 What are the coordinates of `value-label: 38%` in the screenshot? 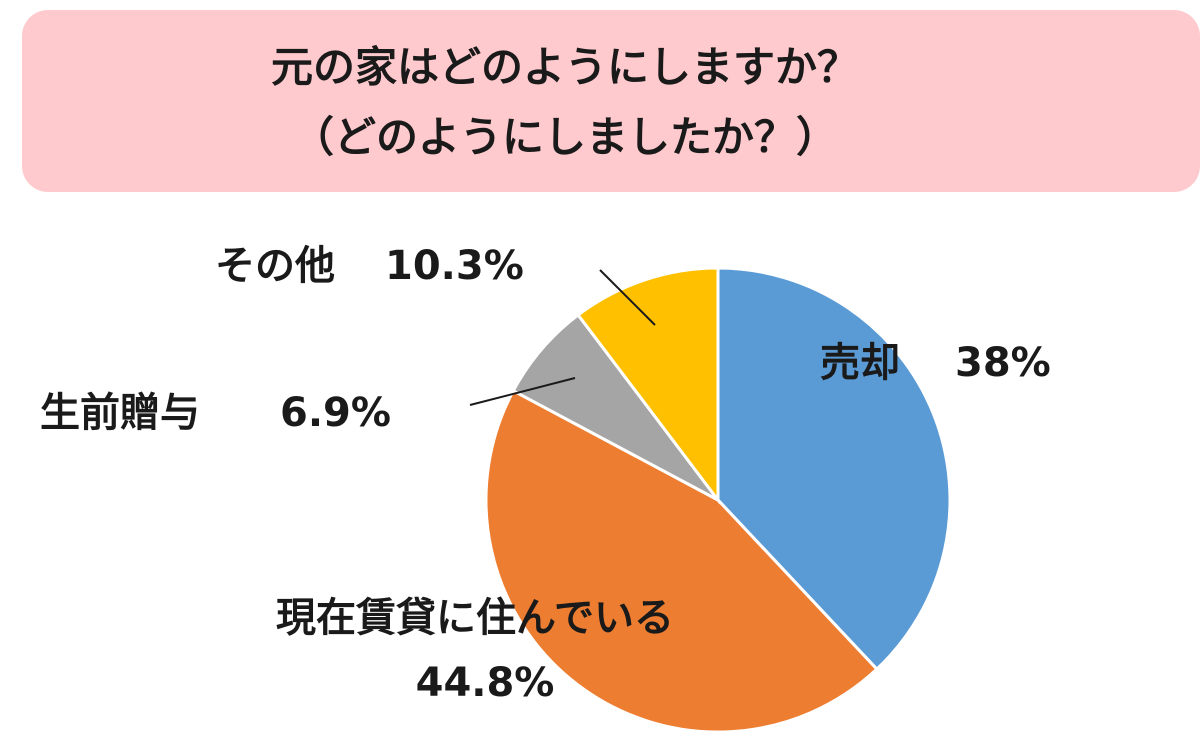 It's located at (1003, 363).